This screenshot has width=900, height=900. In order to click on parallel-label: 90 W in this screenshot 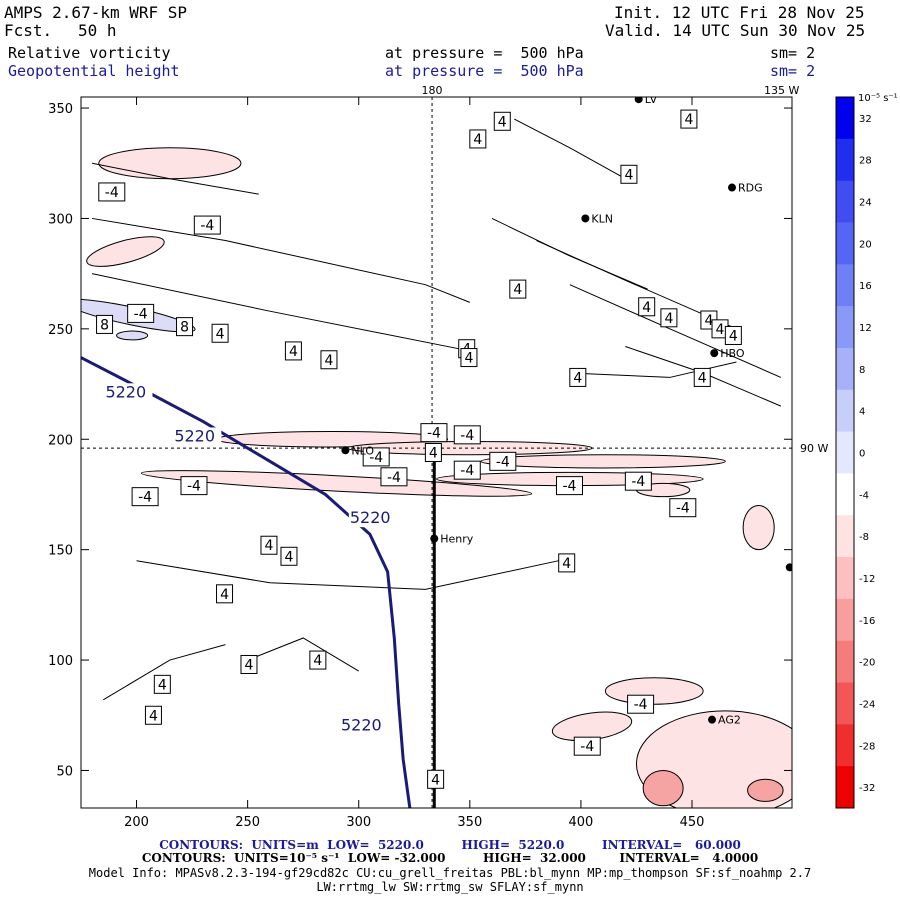, I will do `click(814, 448)`.